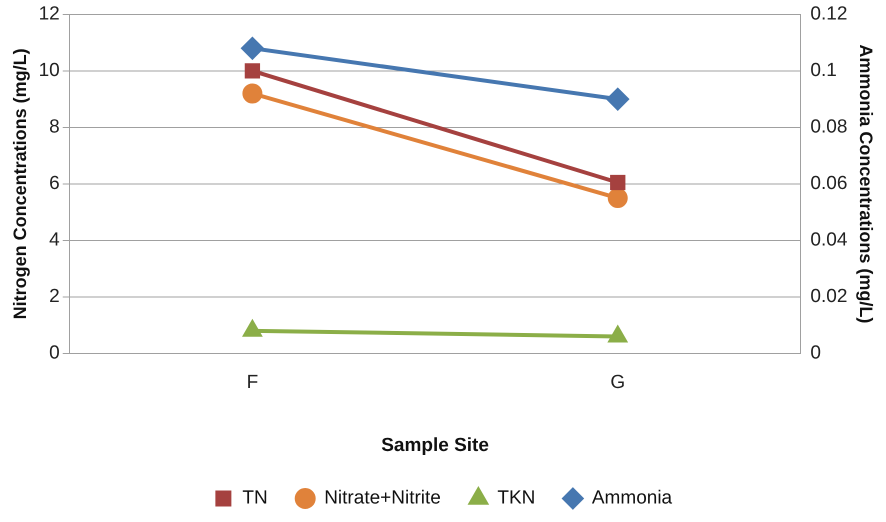 This screenshot has height=522, width=886. What do you see at coordinates (815, 353) in the screenshot?
I see `y2-tick-label: 0` at bounding box center [815, 353].